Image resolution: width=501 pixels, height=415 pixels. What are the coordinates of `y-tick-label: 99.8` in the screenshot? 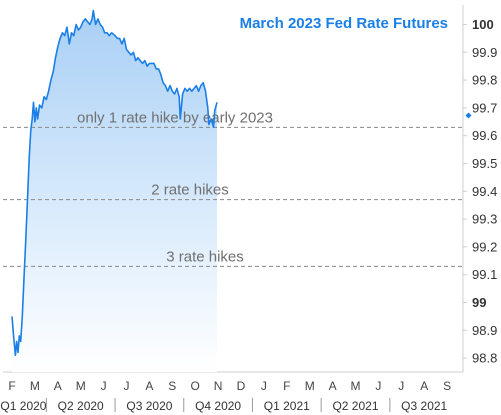 It's located at (484, 80).